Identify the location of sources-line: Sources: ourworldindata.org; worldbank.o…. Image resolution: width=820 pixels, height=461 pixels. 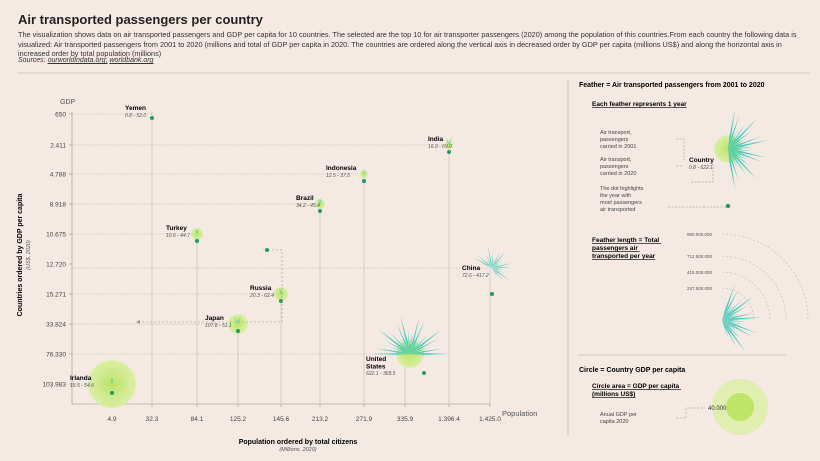
(85, 60).